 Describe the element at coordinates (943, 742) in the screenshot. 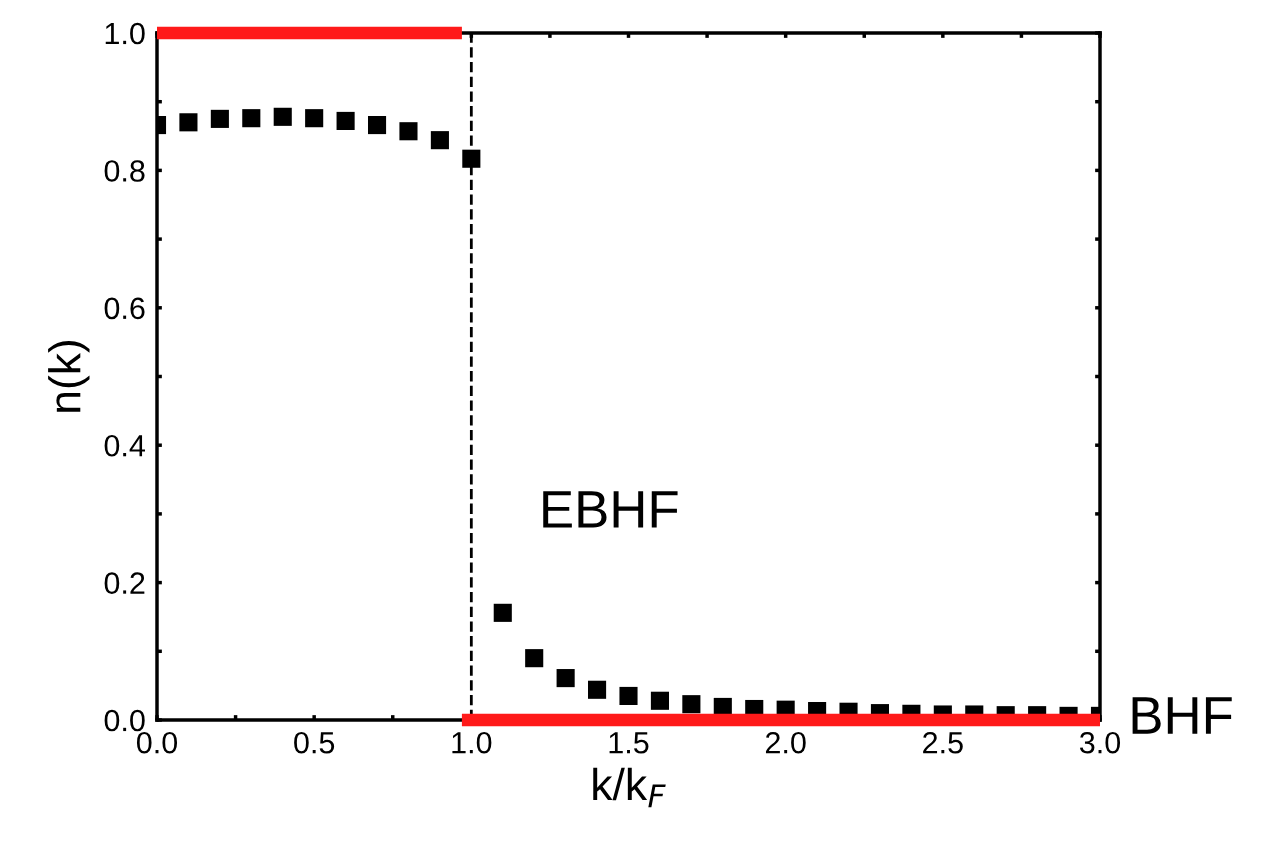

I see `x-tick-label: 2.5` at that location.